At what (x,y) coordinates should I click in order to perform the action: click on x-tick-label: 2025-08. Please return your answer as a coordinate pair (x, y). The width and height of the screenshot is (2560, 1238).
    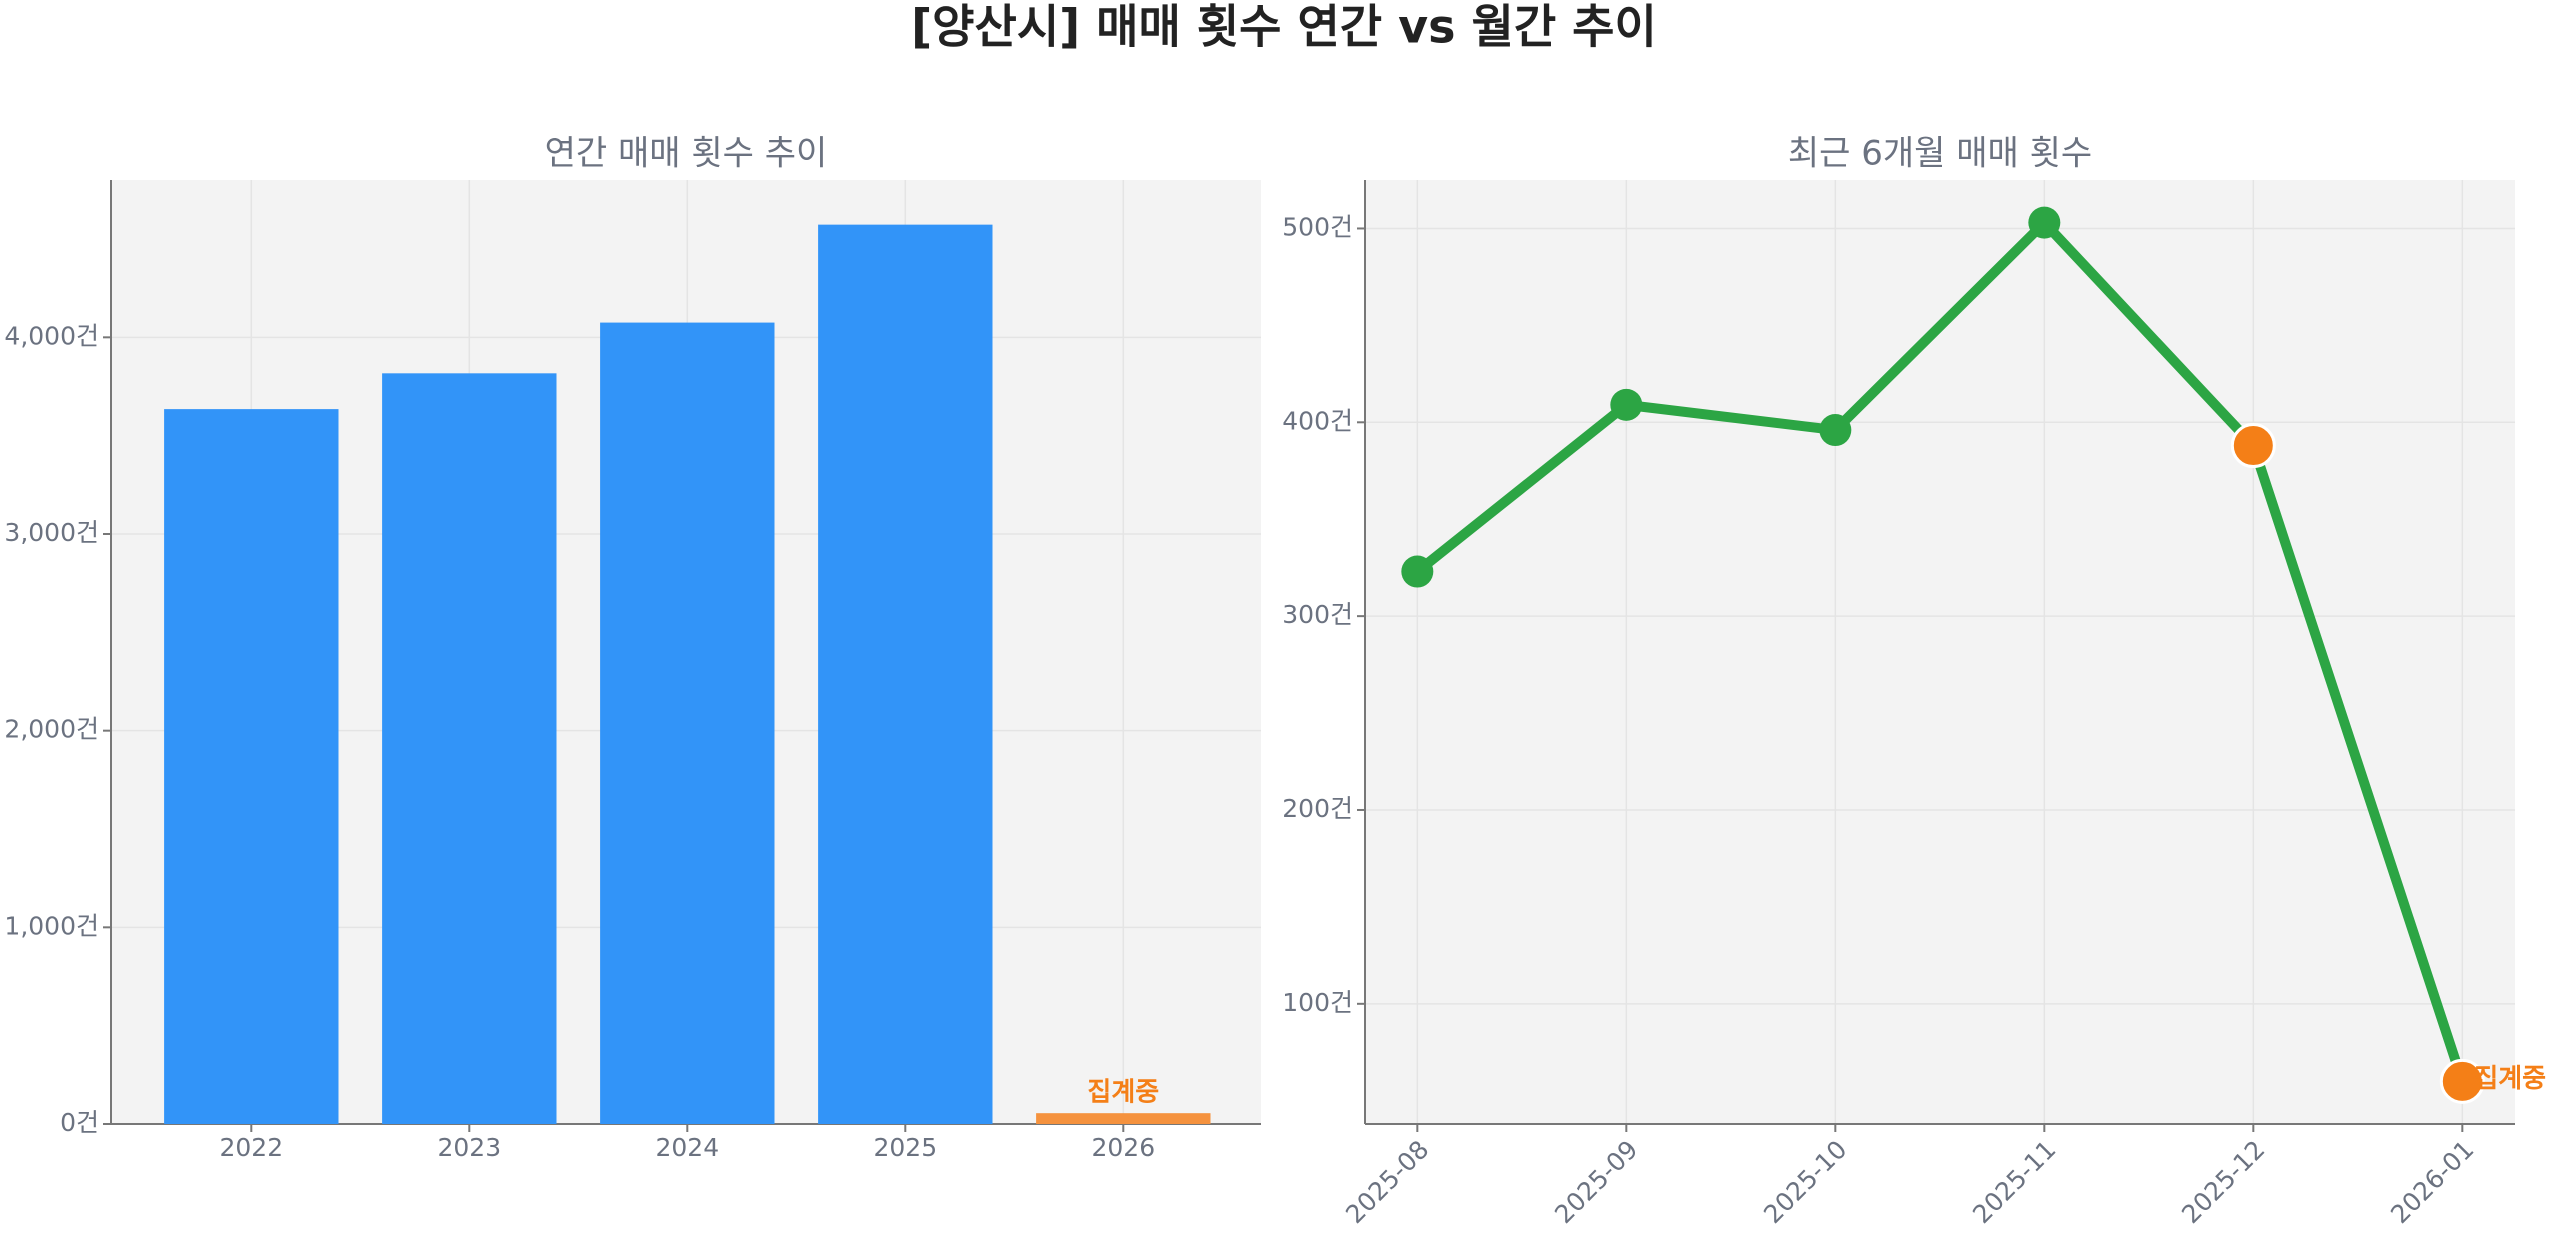
    Looking at the image, I should click on (1387, 1182).